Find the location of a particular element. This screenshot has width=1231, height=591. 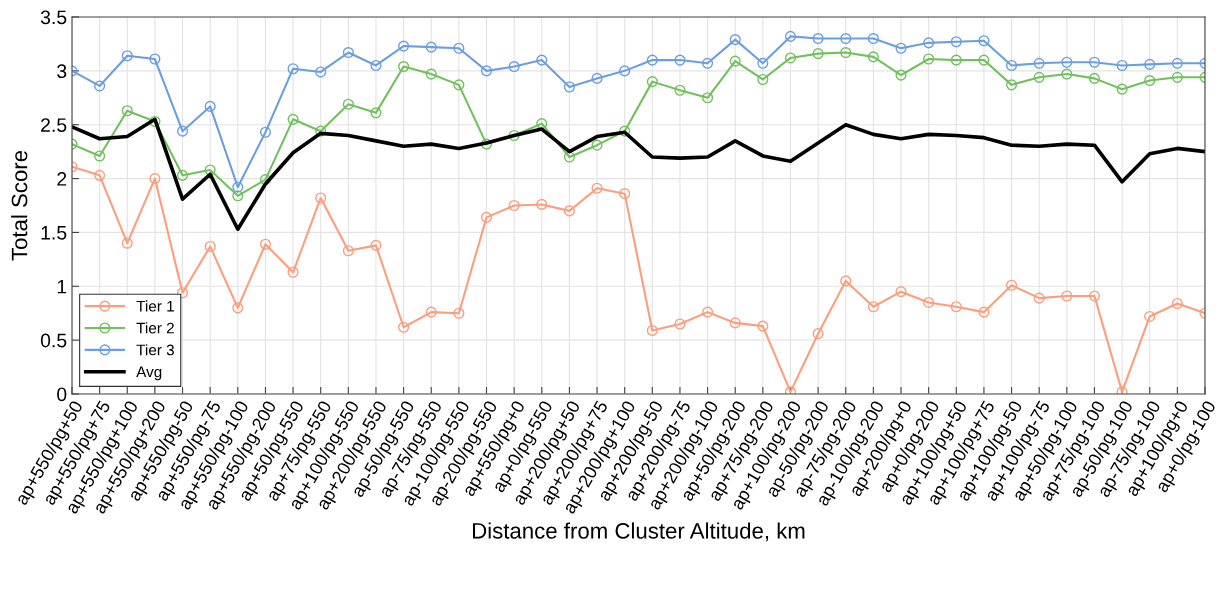

legend-label: Avg is located at coordinates (149, 373).